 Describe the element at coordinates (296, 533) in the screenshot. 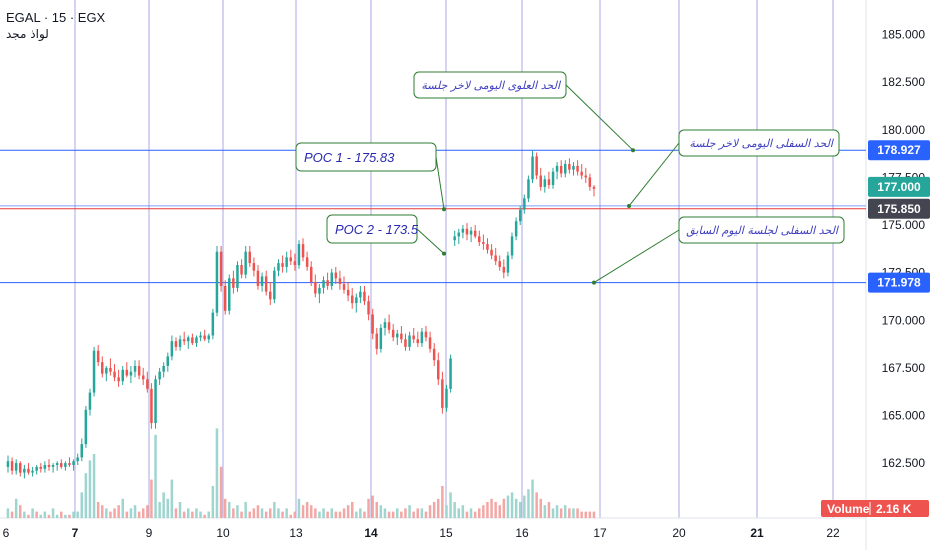

I see `x-tick-label: 13` at that location.